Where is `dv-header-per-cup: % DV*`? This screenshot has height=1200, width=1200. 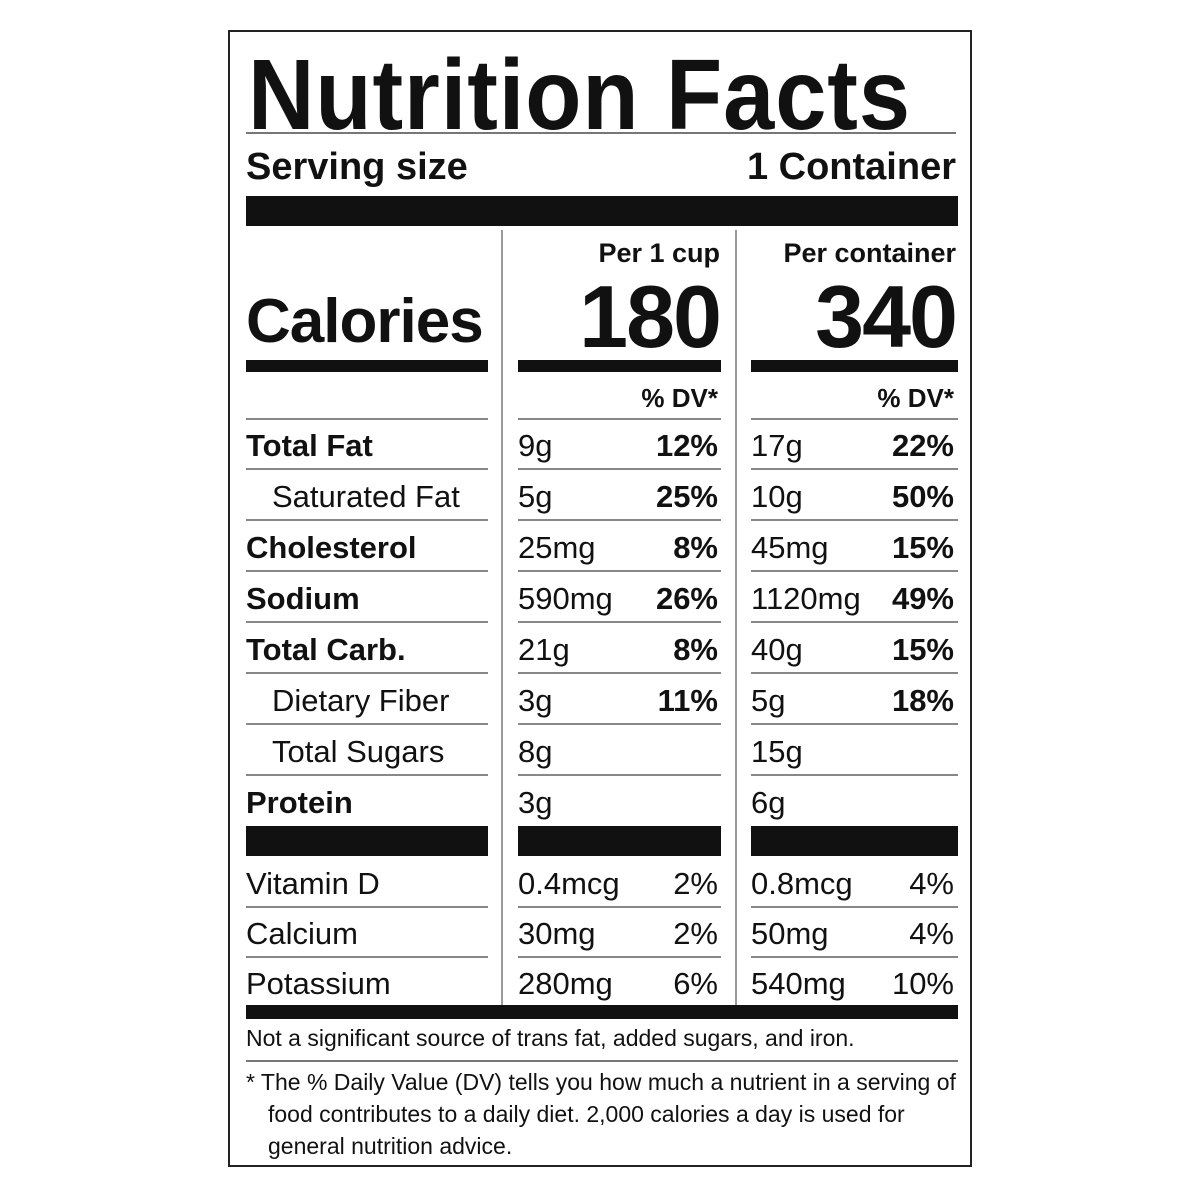
dv-header-per-cup: % DV* is located at coordinates (679, 398).